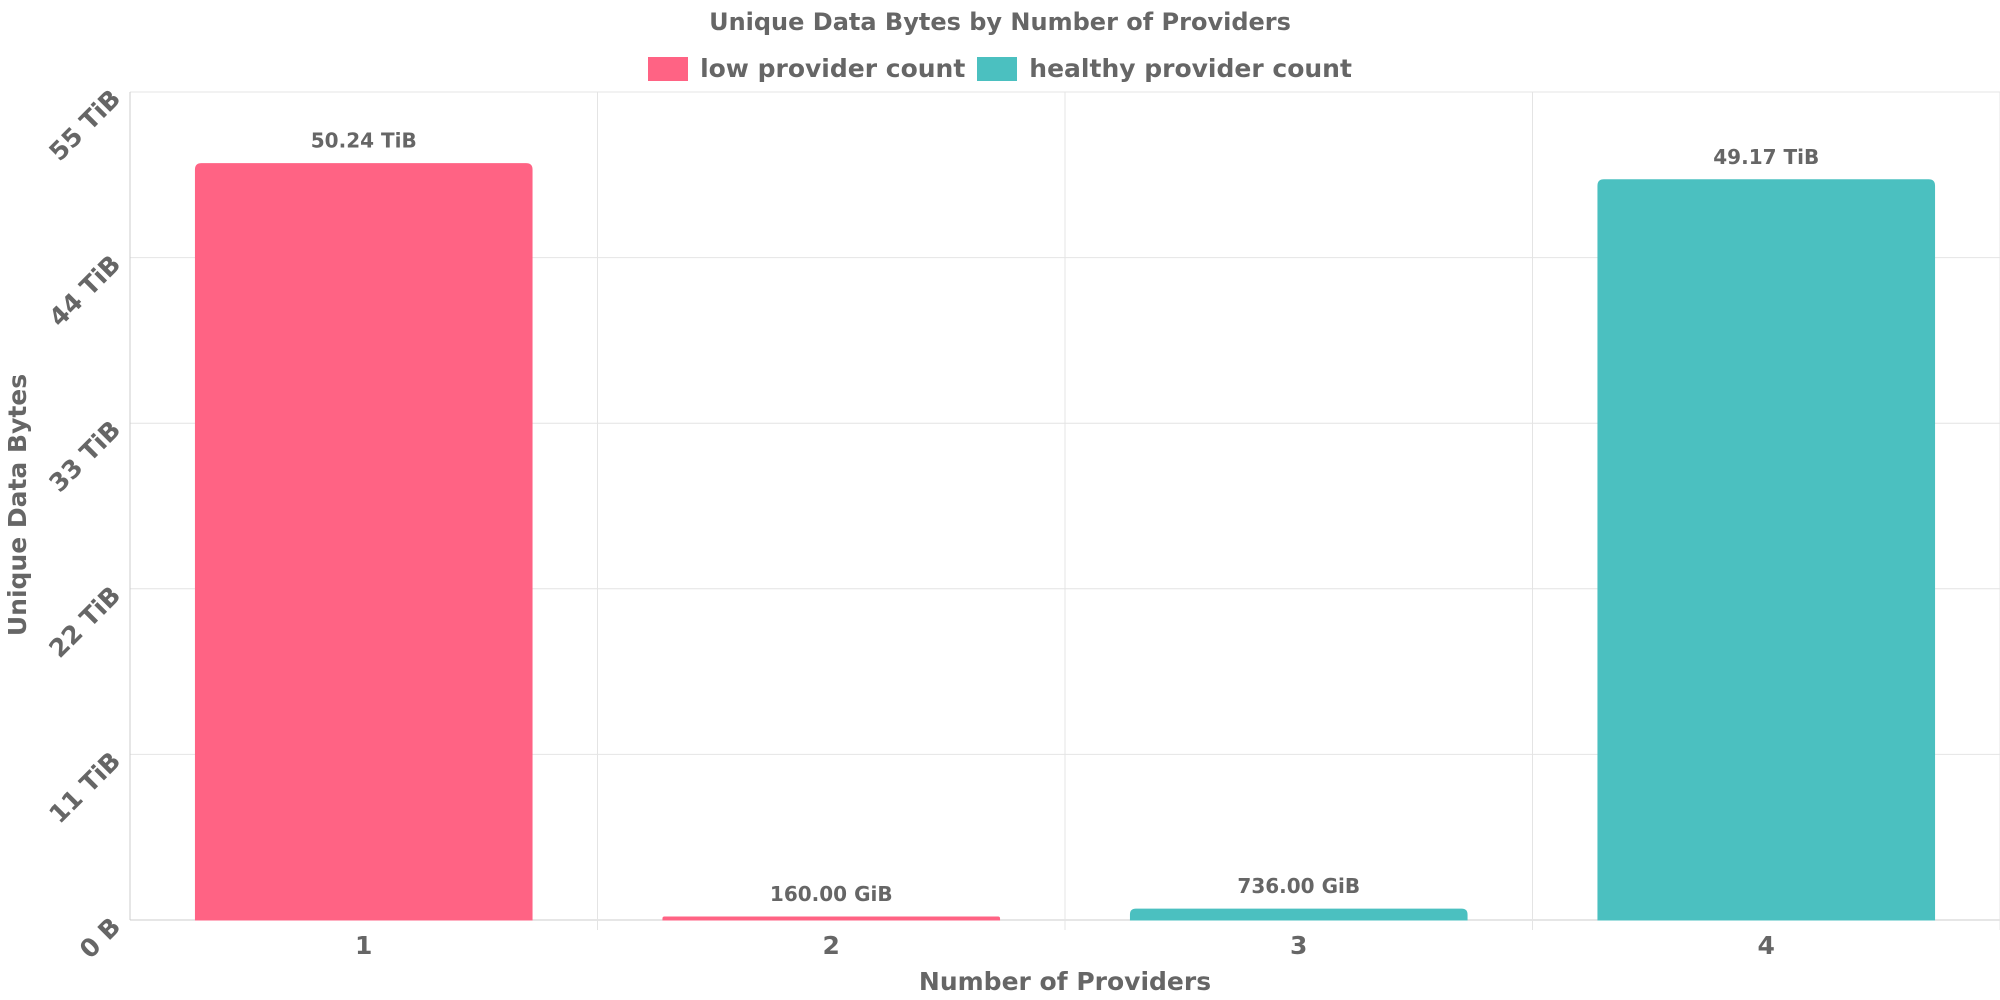  What do you see at coordinates (84, 456) in the screenshot?
I see `y-tick-label: 33 TiB` at bounding box center [84, 456].